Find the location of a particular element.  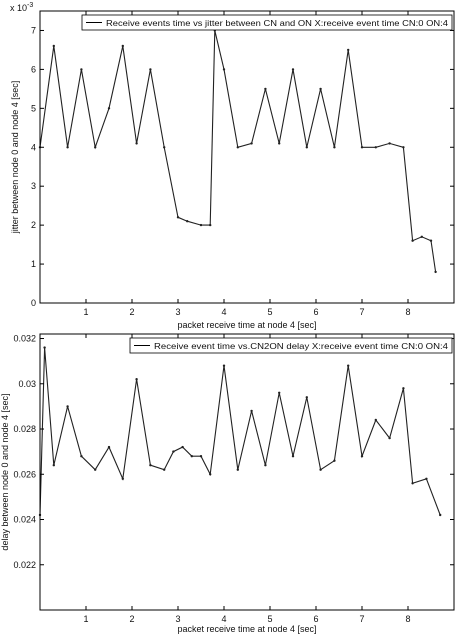

delay-x-tick-label: 1 is located at coordinates (85, 619).